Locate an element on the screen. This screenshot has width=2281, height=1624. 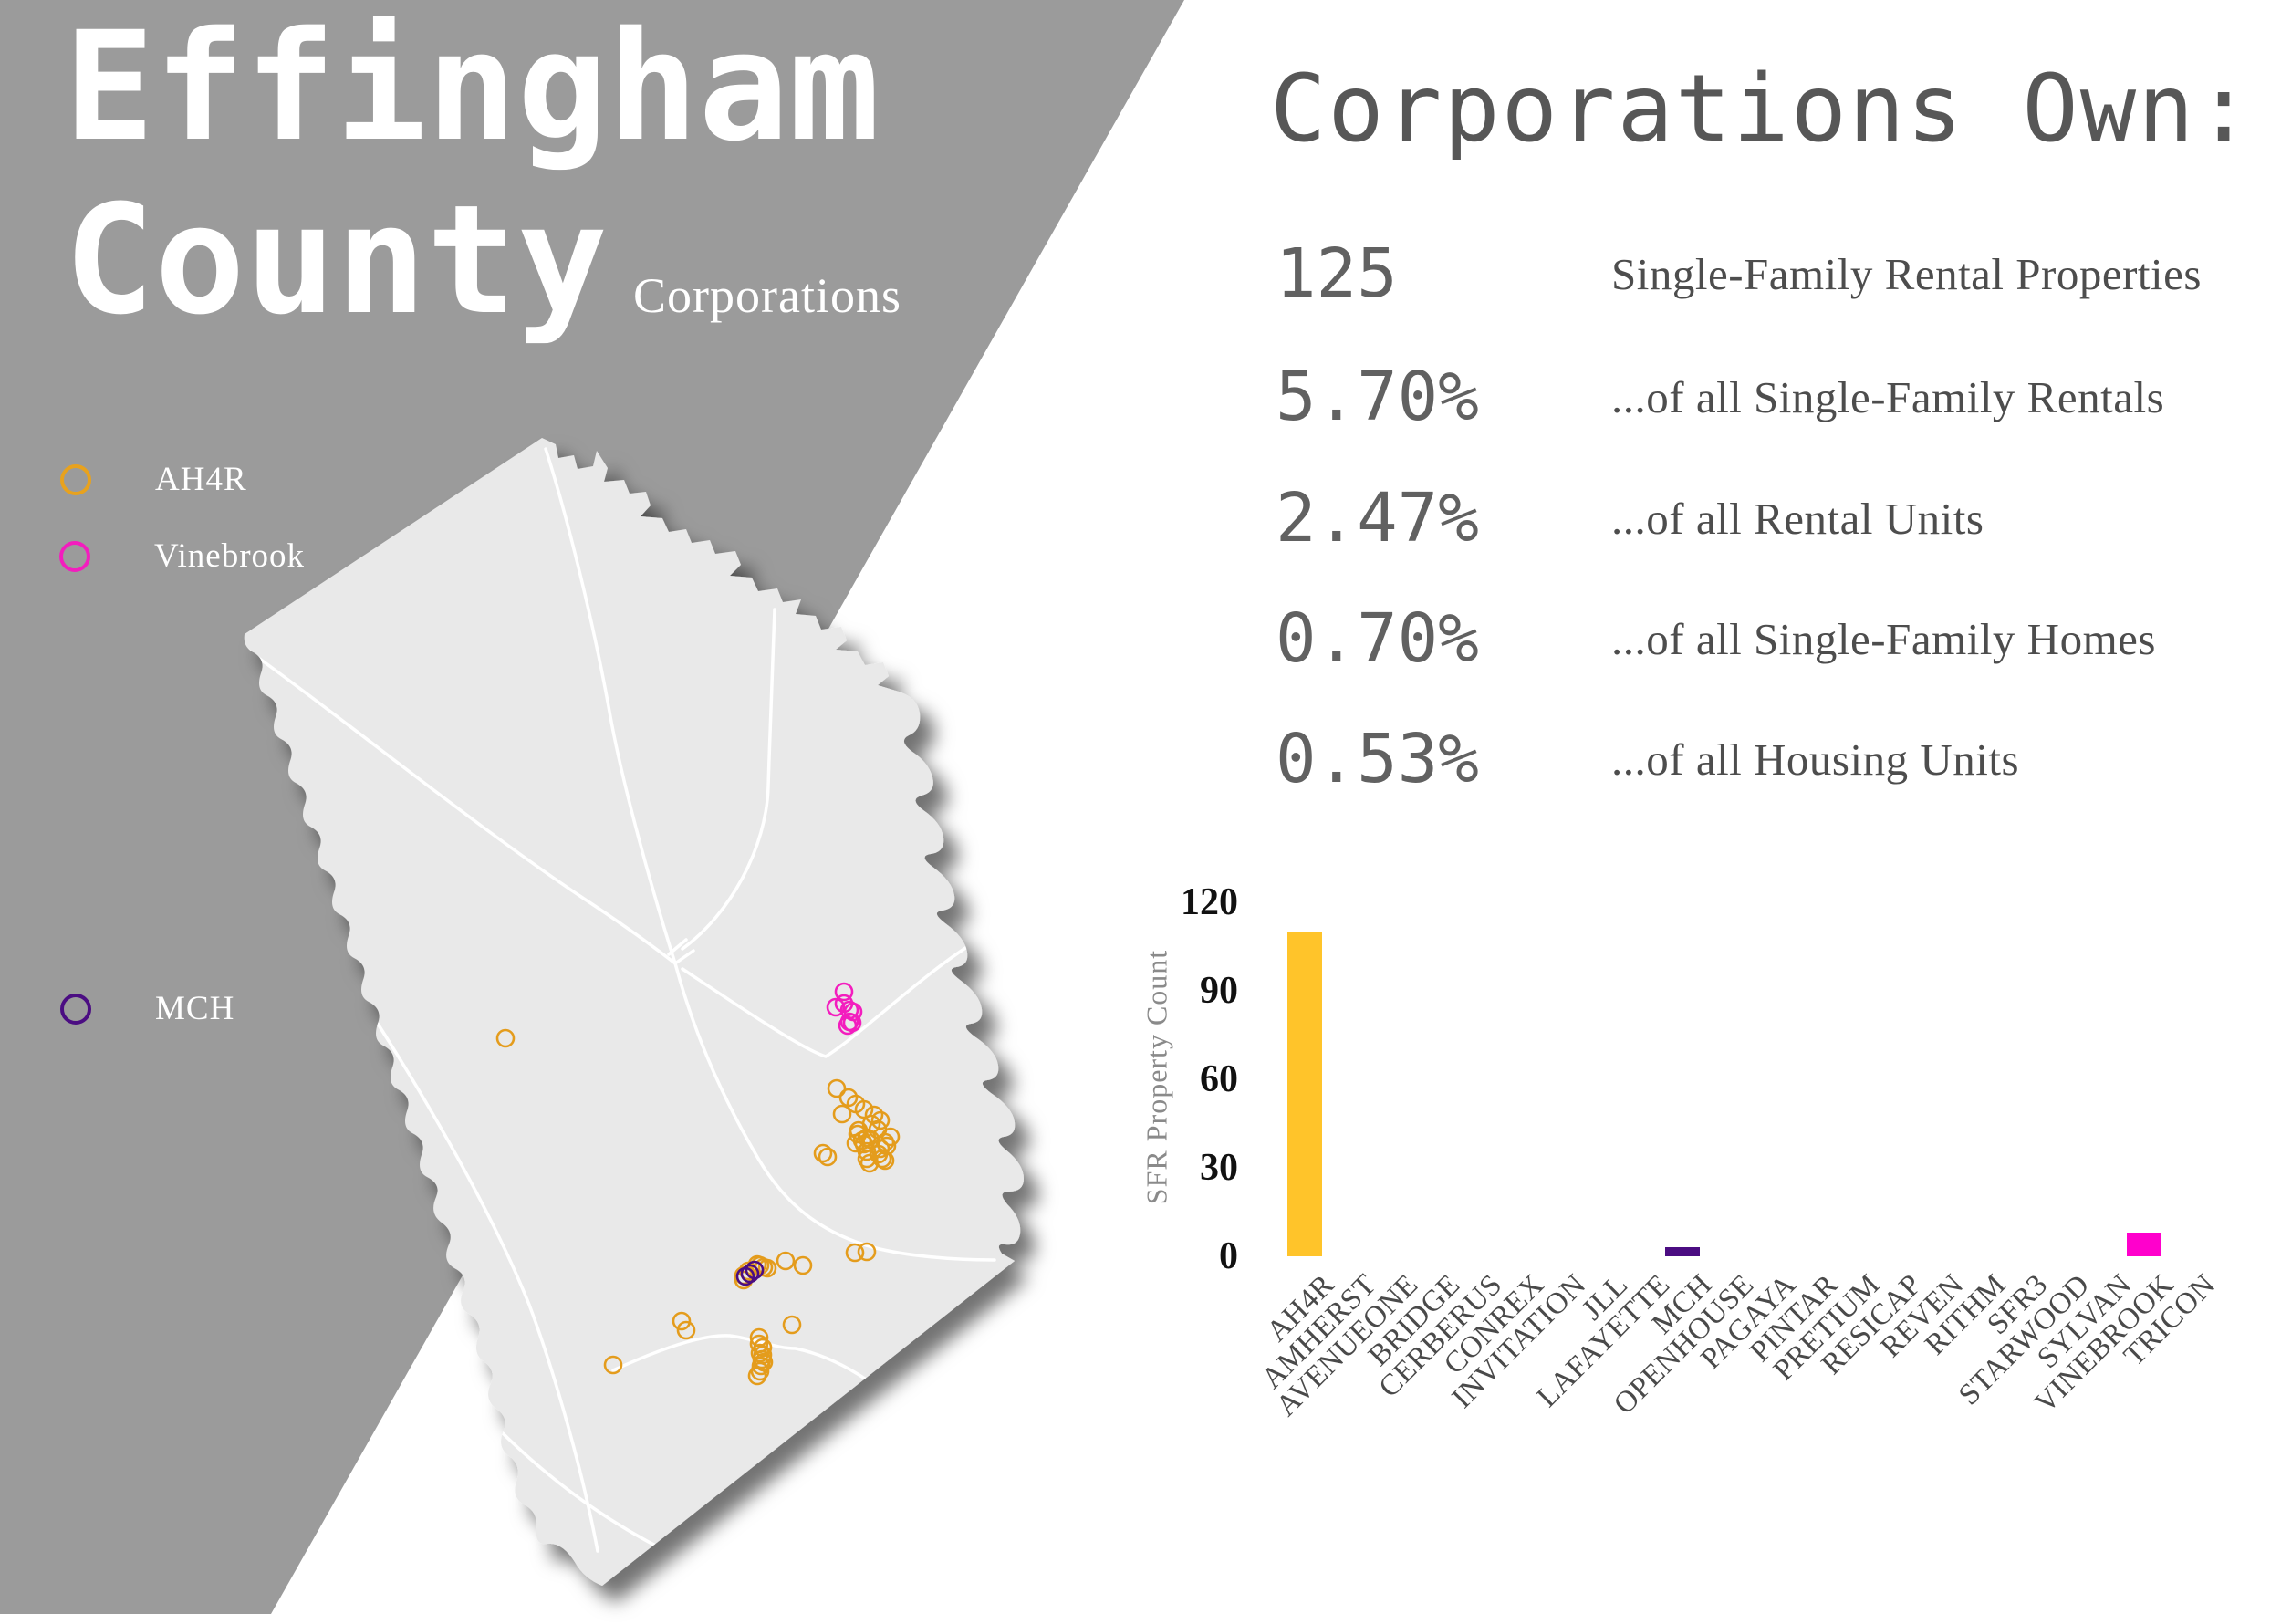
stat-row-sf-homes-pct: 0.70% ...of all Single-Family Homes is located at coordinates (1773, 638).